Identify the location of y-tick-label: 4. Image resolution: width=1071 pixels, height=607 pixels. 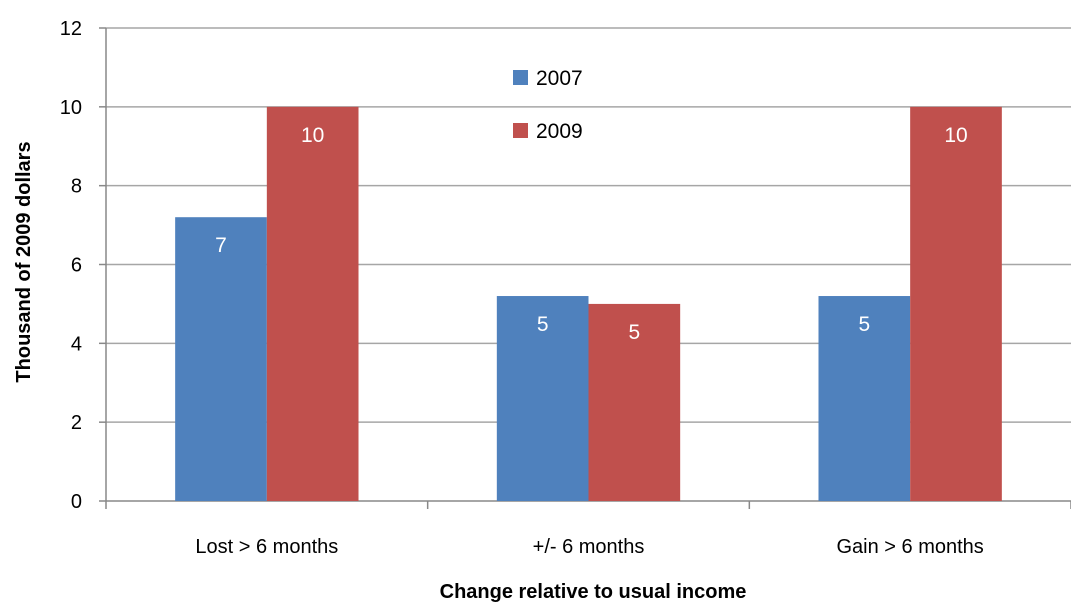
(76, 344).